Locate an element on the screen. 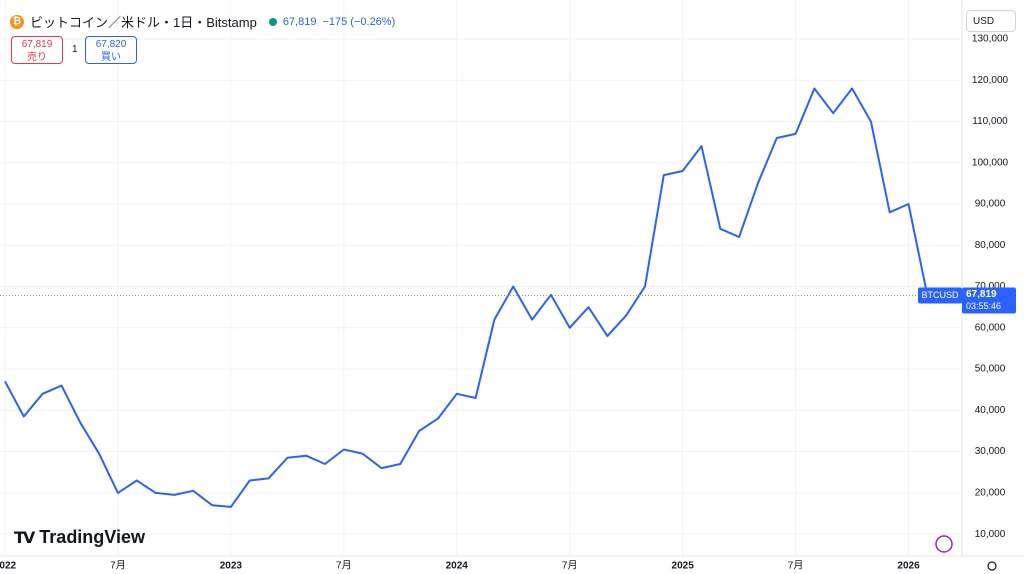  last-price: 67,819 is located at coordinates (299, 21).